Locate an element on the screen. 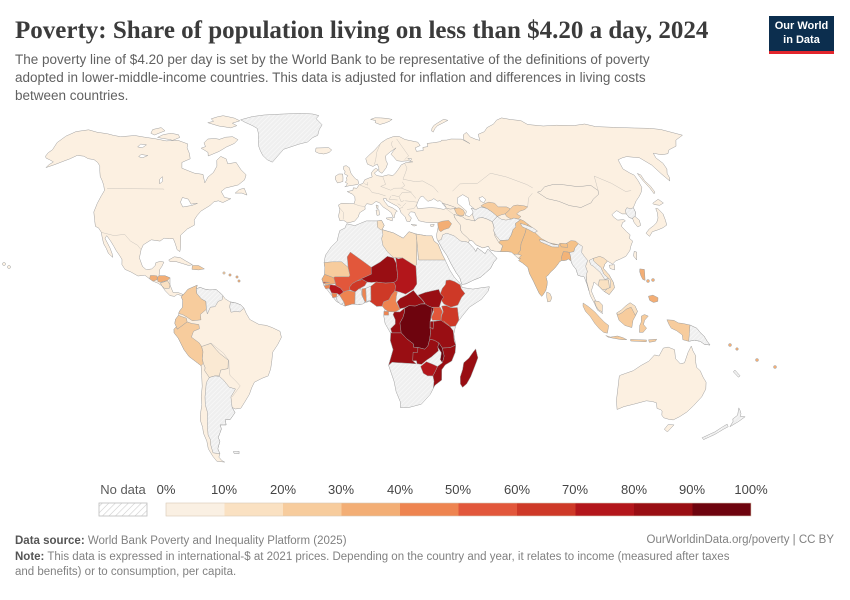 Image resolution: width=850 pixels, height=600 pixels. svg-text: 60% is located at coordinates (517, 489).